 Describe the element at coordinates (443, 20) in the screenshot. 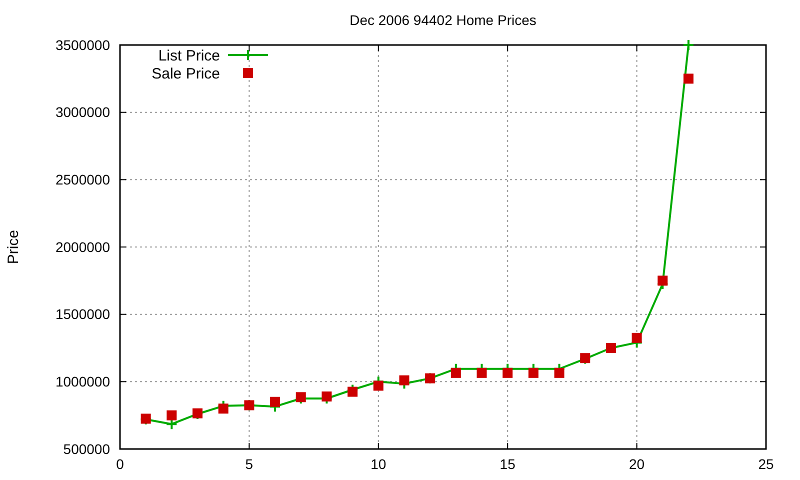

I see `chart-title: Dec 2006 94402 Home Prices` at that location.